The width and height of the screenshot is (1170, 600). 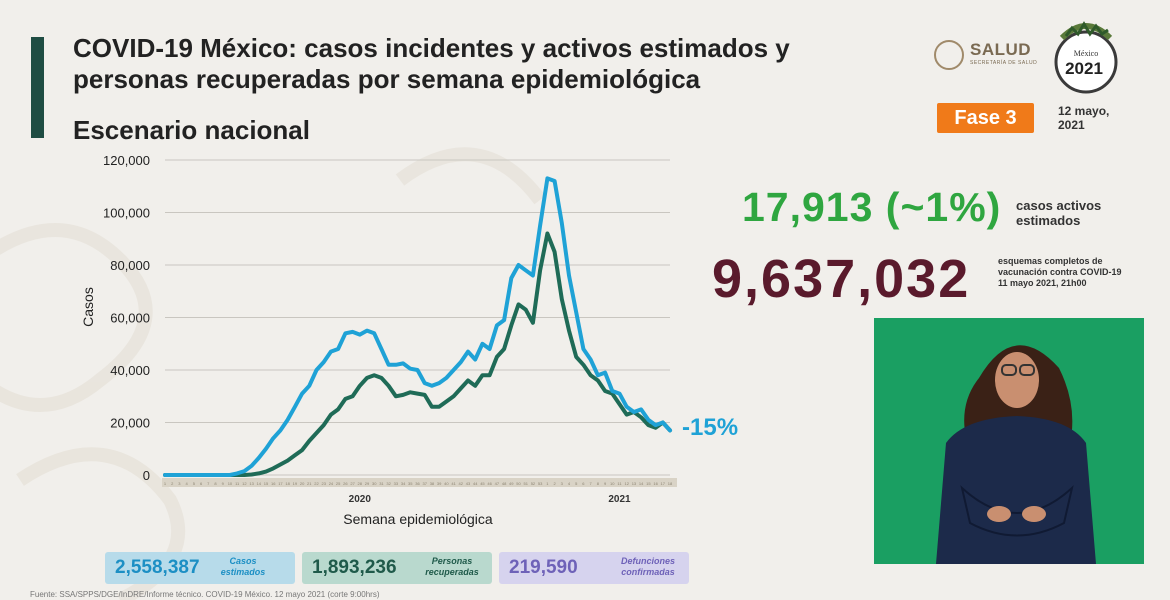 What do you see at coordinates (554, 483) in the screenshot?
I see `x-tick-label: 2` at bounding box center [554, 483].